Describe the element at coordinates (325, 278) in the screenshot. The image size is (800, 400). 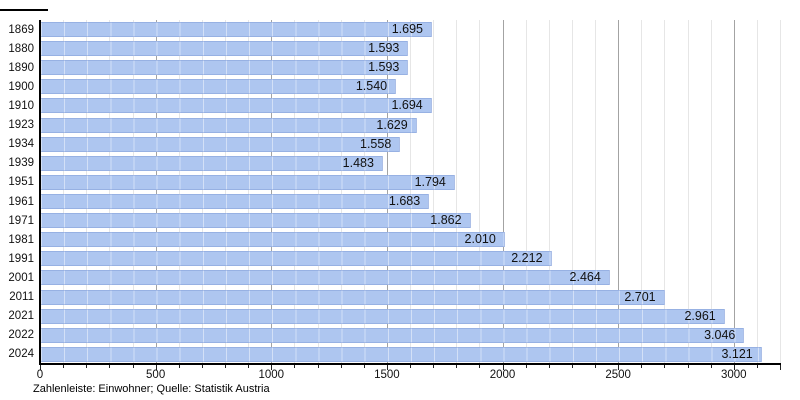
I see `bar: 2.464` at that location.